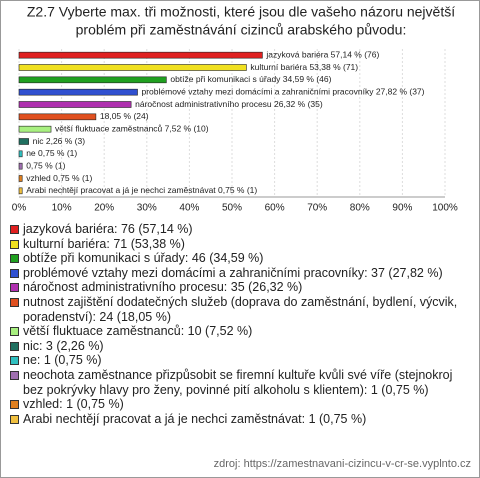 The width and height of the screenshot is (480, 478). Describe the element at coordinates (445, 208) in the screenshot. I see `x-tick-label: 100%` at that location.